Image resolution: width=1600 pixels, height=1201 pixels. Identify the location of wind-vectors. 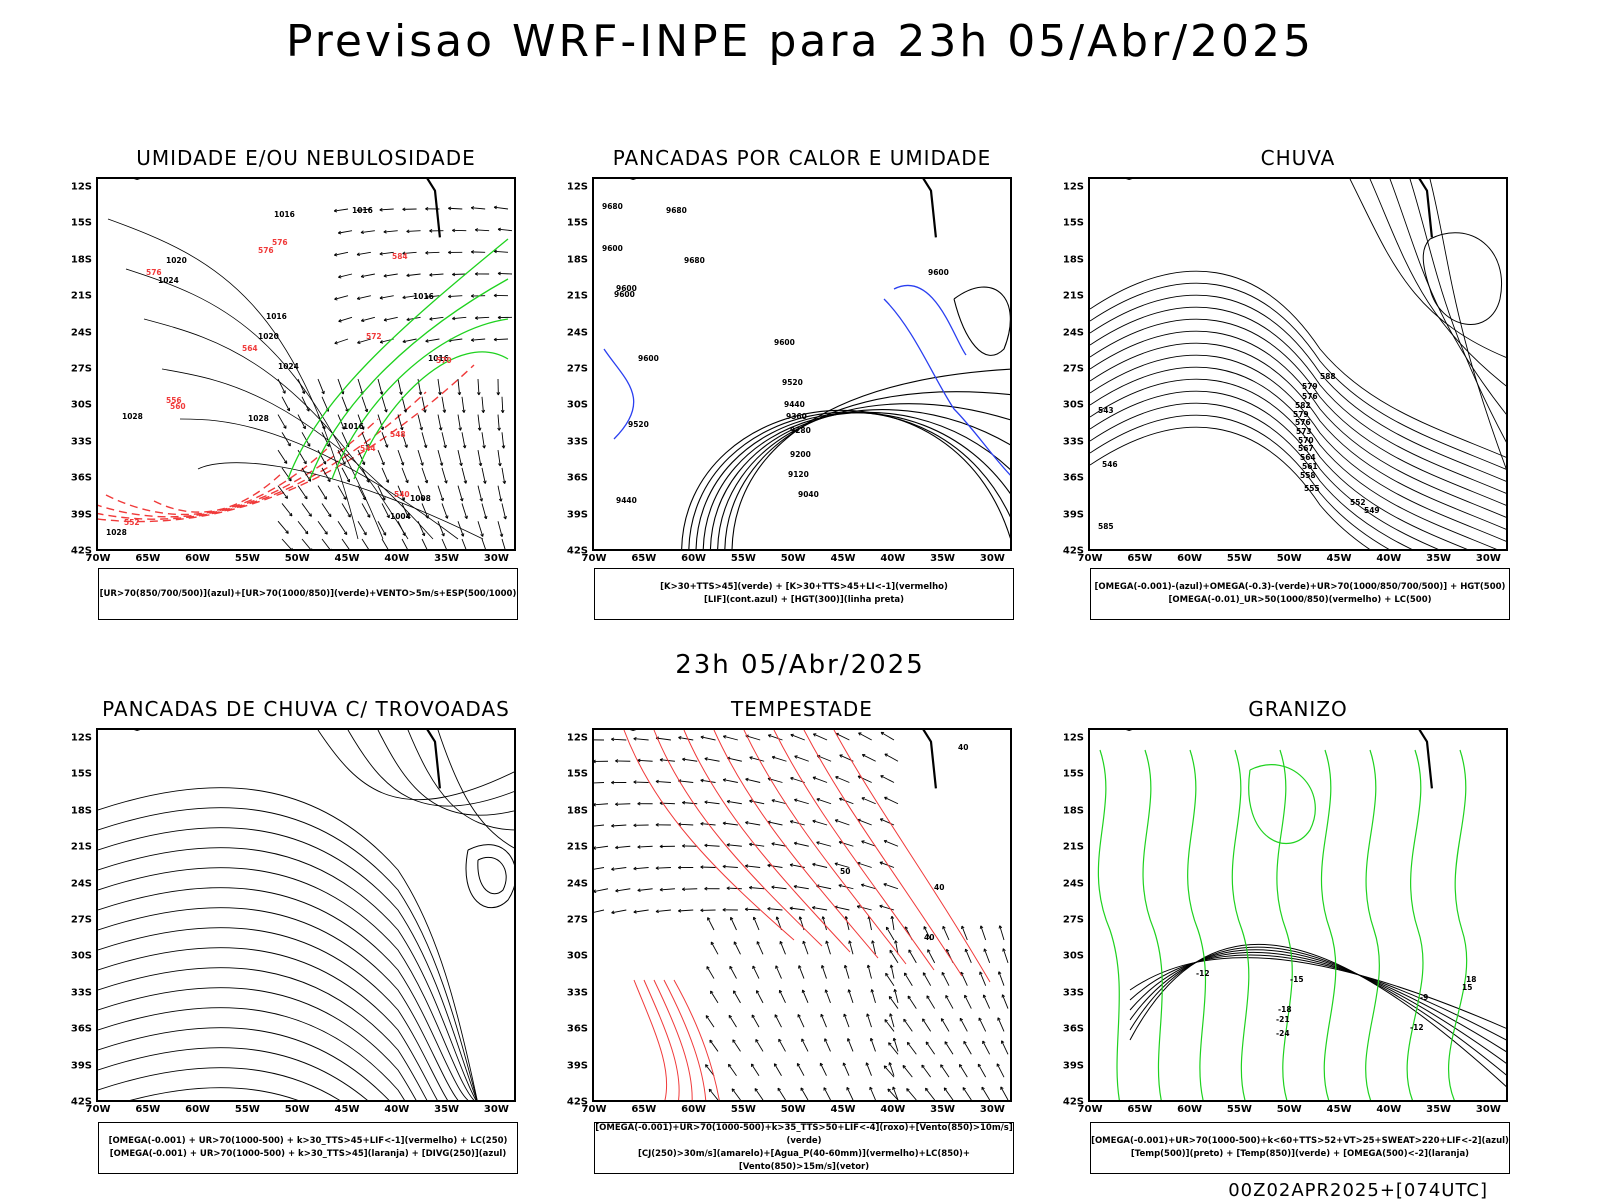
(423, 275).